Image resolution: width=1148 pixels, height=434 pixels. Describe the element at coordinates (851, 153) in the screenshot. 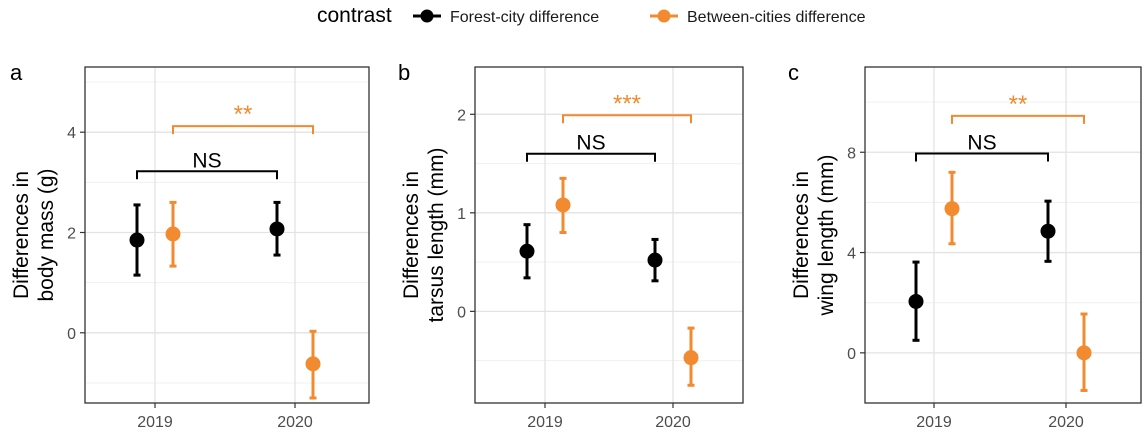

I see `y-tick-label: 8` at that location.